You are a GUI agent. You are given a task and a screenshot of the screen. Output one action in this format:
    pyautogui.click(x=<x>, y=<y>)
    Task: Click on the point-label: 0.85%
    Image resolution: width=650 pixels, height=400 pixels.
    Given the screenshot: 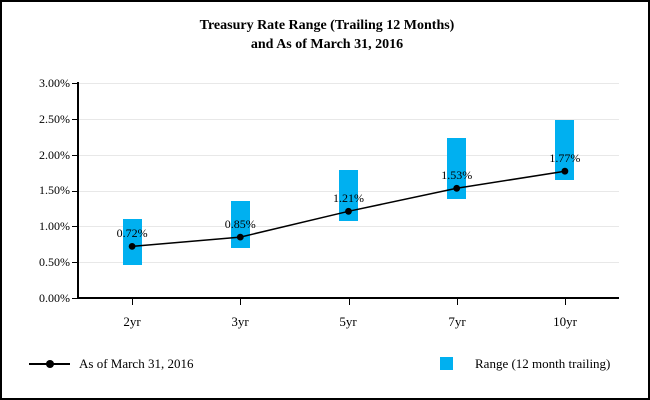 What is the action you would take?
    pyautogui.click(x=240, y=224)
    